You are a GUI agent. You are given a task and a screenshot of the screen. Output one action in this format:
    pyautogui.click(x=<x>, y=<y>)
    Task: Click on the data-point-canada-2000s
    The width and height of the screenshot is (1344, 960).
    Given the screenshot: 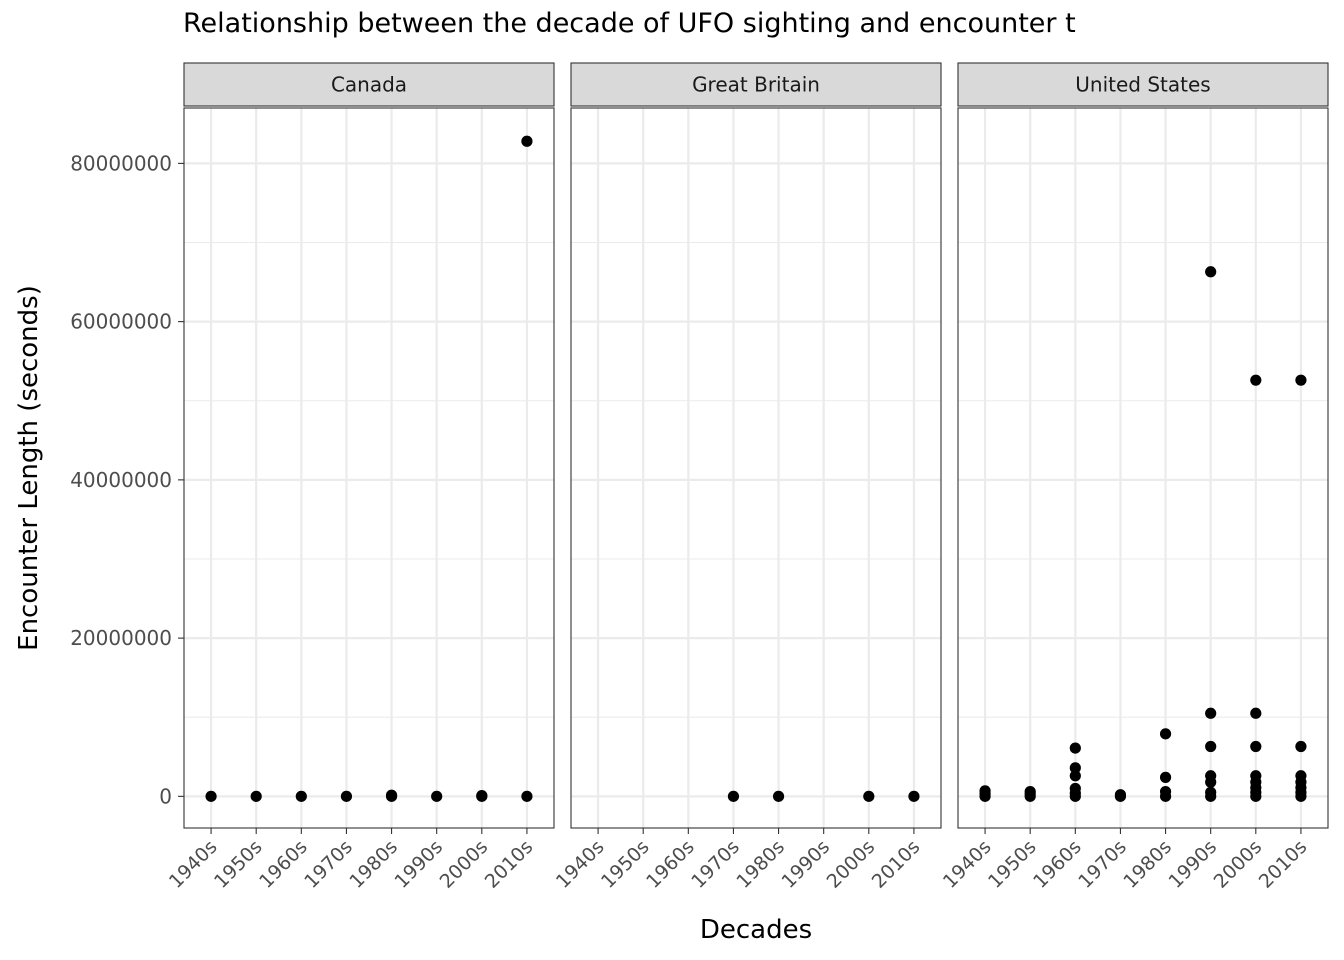 What is the action you would take?
    pyautogui.click(x=482, y=795)
    